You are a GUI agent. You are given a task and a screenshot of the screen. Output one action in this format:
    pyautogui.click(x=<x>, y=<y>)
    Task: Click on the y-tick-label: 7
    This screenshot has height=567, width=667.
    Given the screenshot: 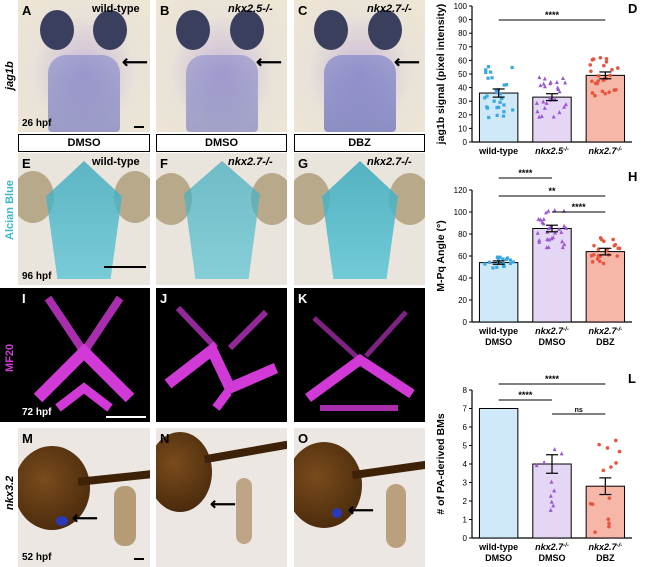 What is the action you would take?
    pyautogui.click(x=465, y=409)
    